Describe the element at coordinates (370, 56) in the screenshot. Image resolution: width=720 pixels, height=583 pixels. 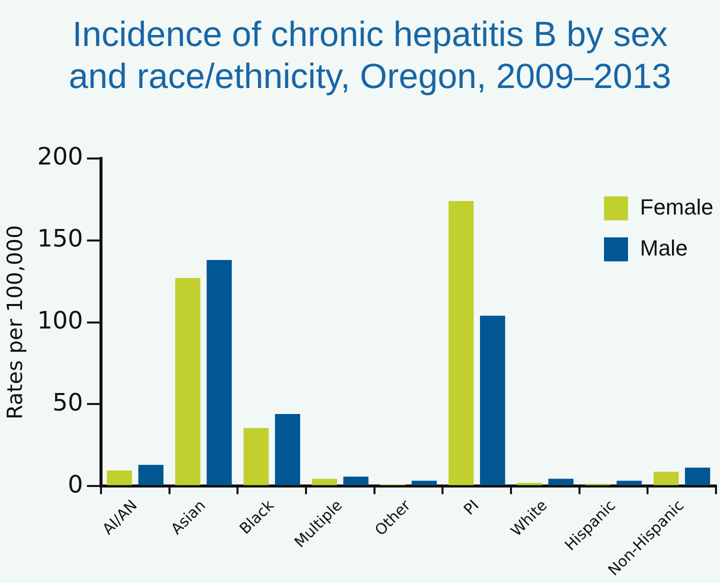
I see `chart-title: Incidence of chronic hepatitis B by sex and race/ethnicity, Oregon, 2009–2013` at that location.